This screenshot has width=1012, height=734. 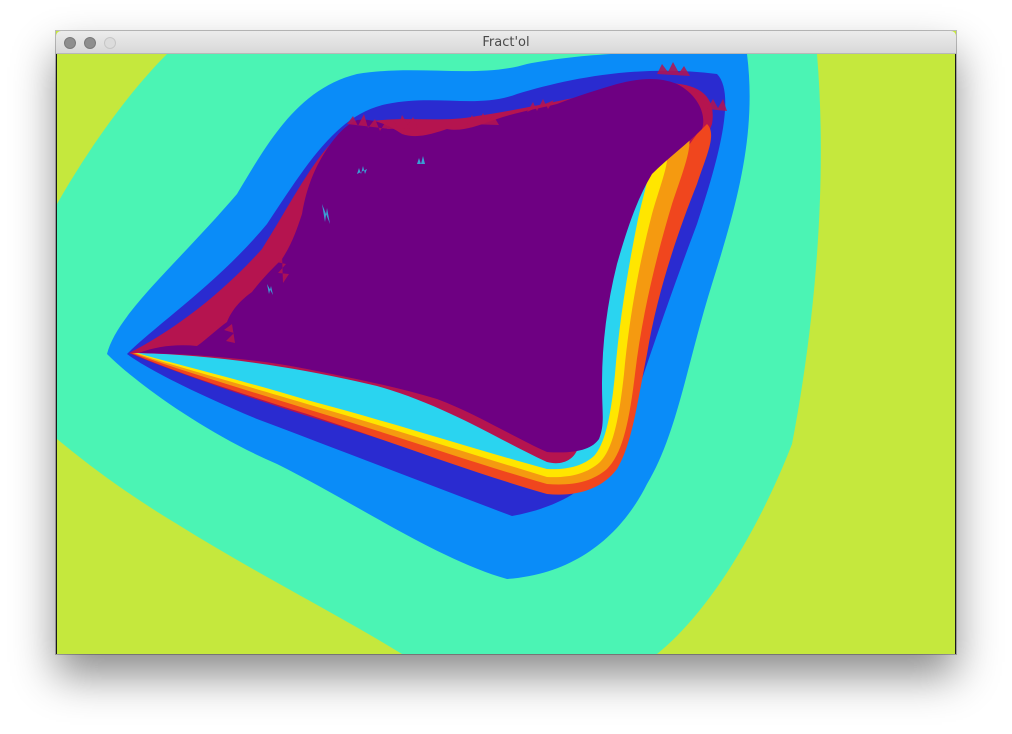 I want to click on title-bar: Fract'ol, so click(x=506, y=42).